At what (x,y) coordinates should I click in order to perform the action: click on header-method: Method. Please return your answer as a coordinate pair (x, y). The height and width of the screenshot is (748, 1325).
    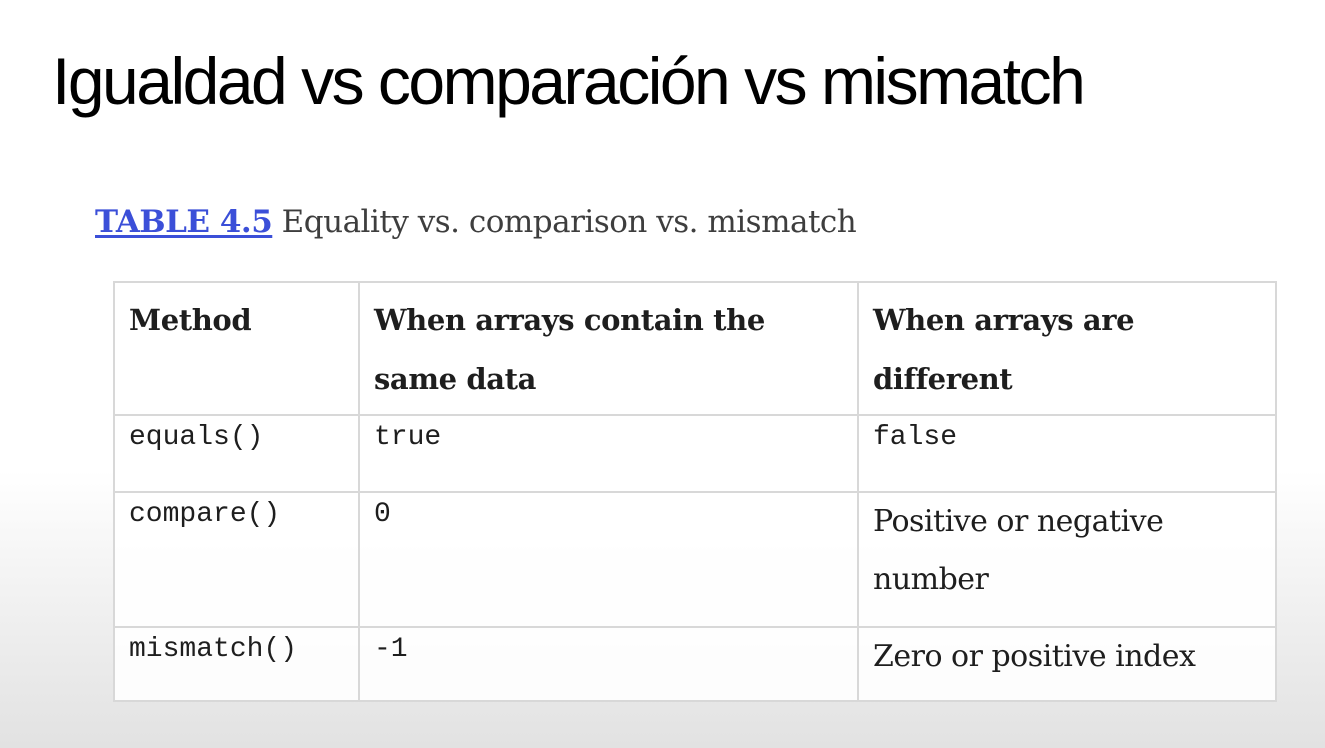
    Looking at the image, I should click on (236, 348).